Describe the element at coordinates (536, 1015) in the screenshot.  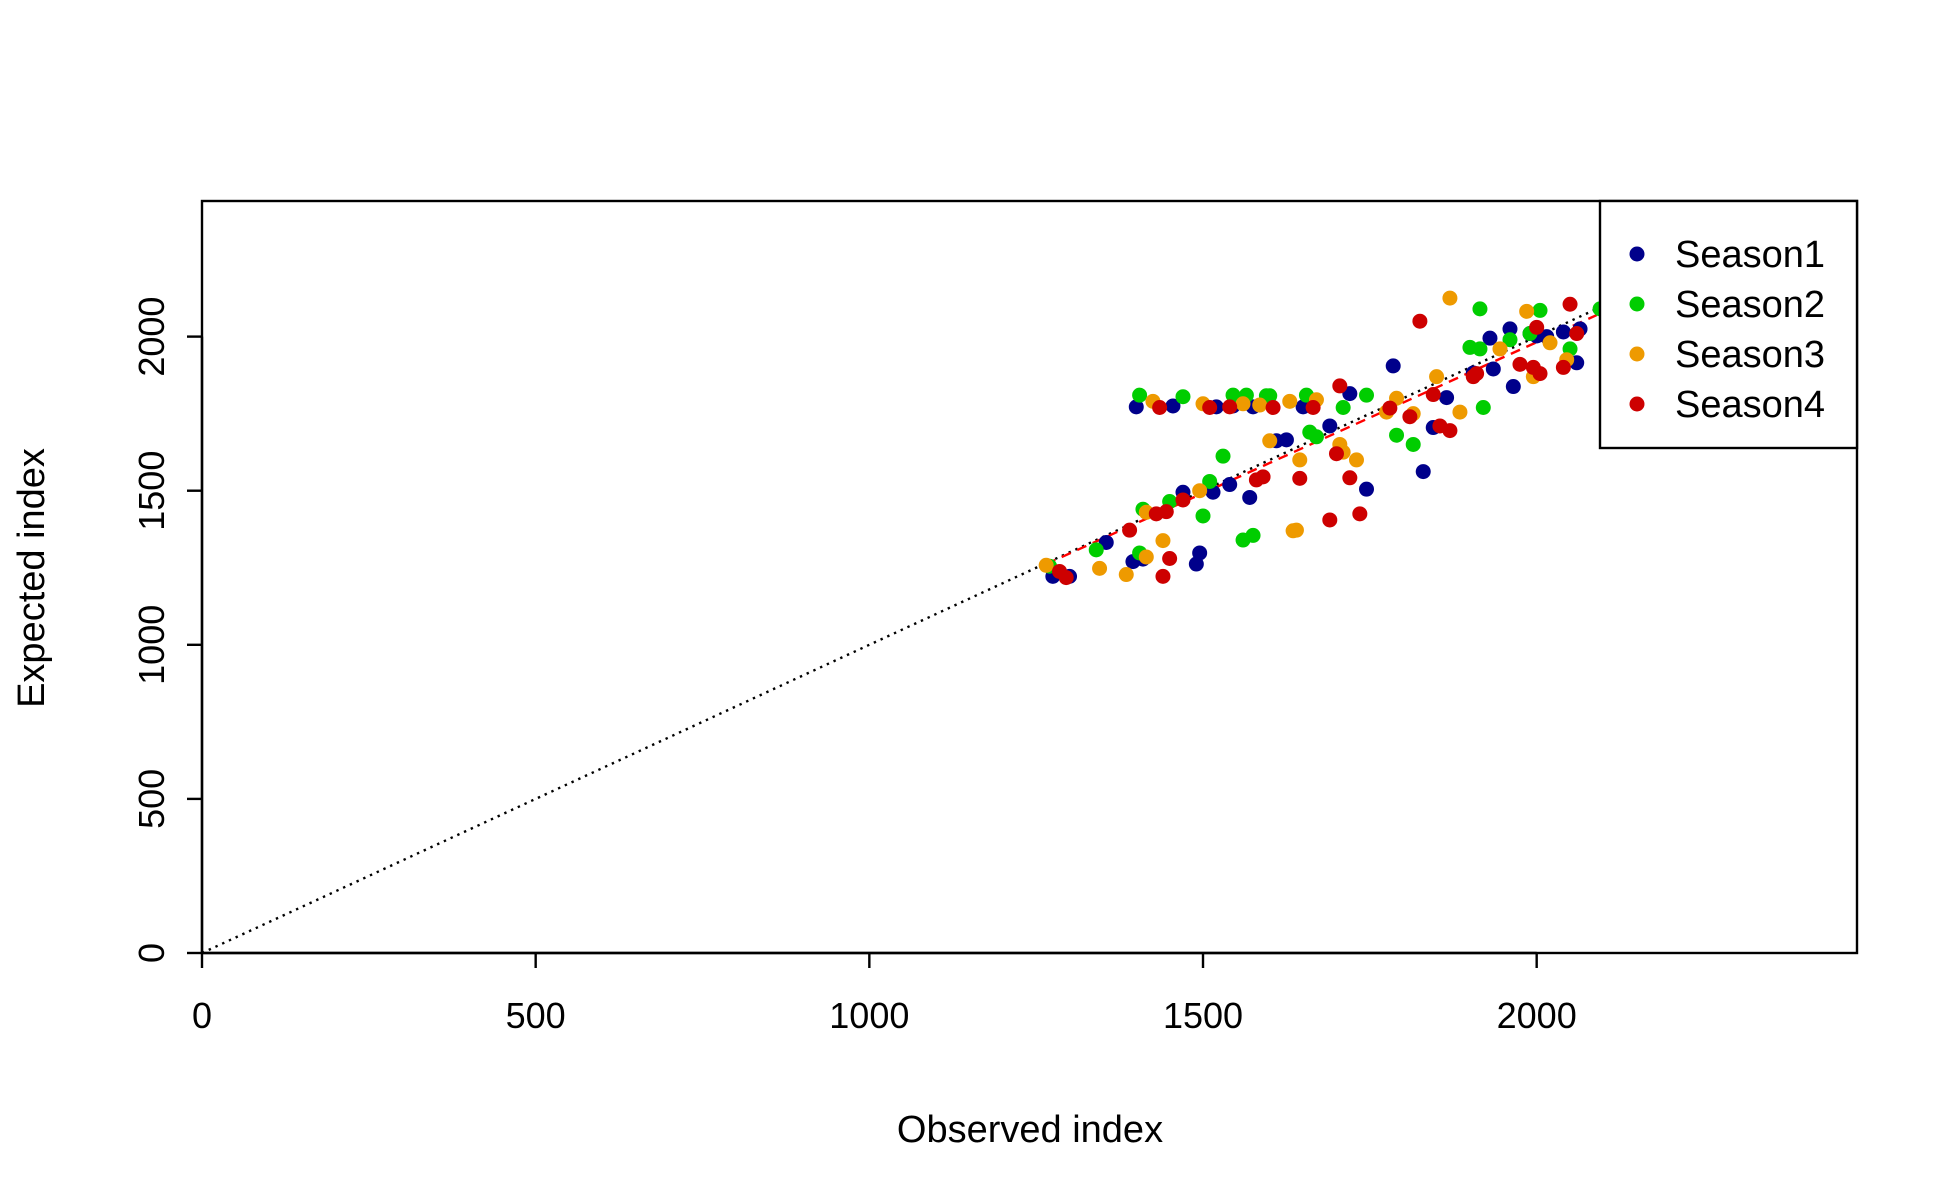
I see `x-tick-label: 500` at that location.